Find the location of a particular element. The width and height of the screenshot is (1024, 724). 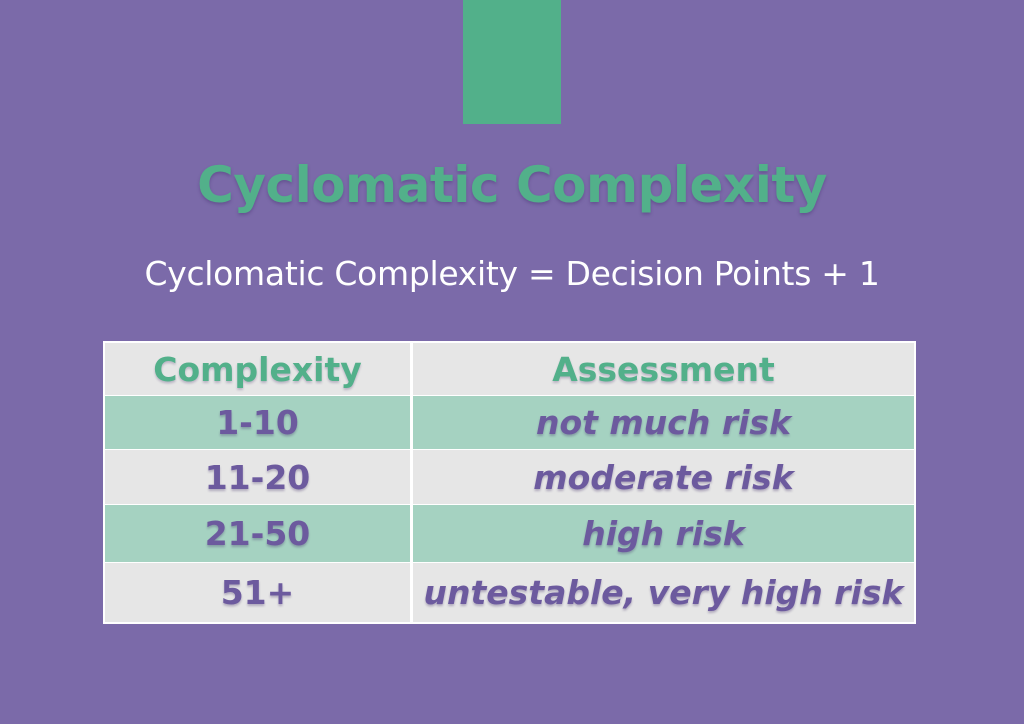

table-row: 1-10 not much risk is located at coordinates (509, 422).